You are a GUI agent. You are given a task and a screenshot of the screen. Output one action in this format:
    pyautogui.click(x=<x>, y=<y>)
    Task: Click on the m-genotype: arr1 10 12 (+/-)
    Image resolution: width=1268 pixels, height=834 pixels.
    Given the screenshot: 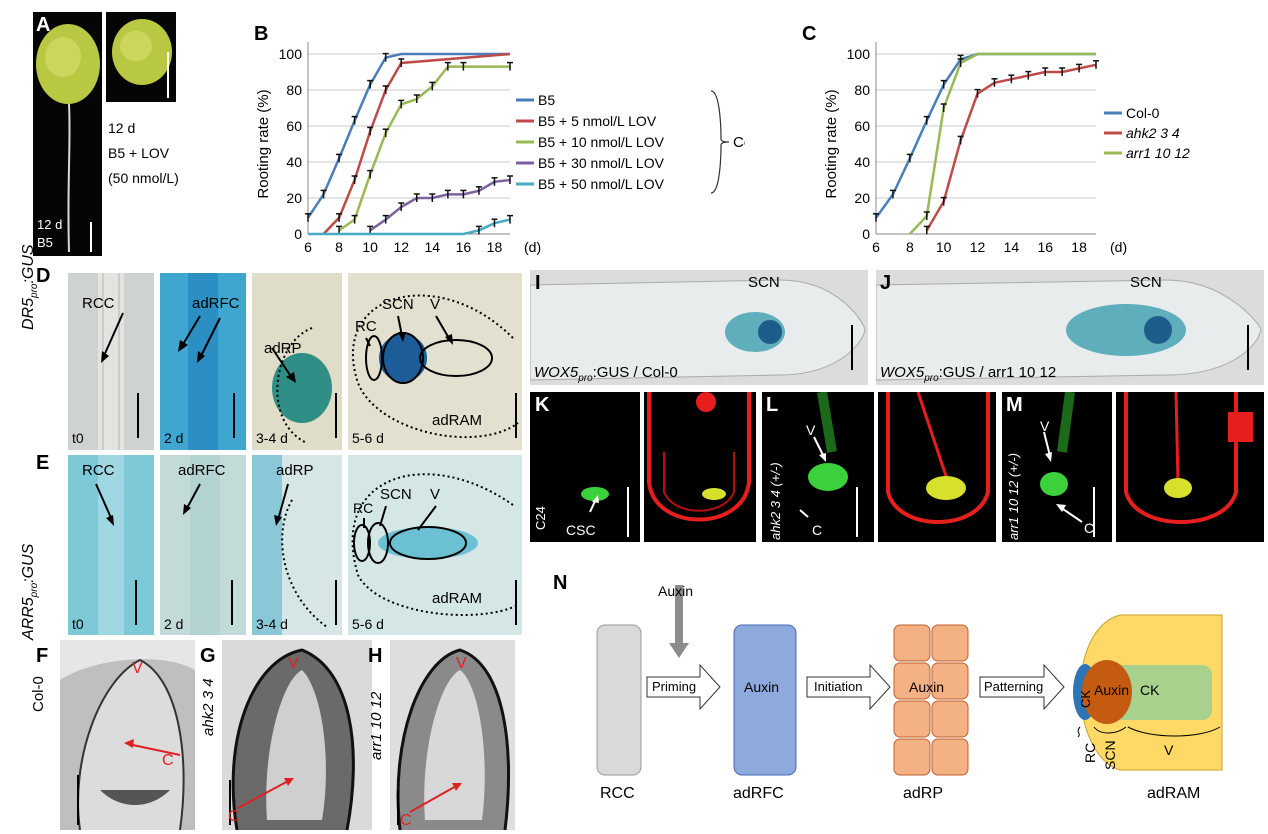 What is the action you would take?
    pyautogui.click(x=1013, y=496)
    